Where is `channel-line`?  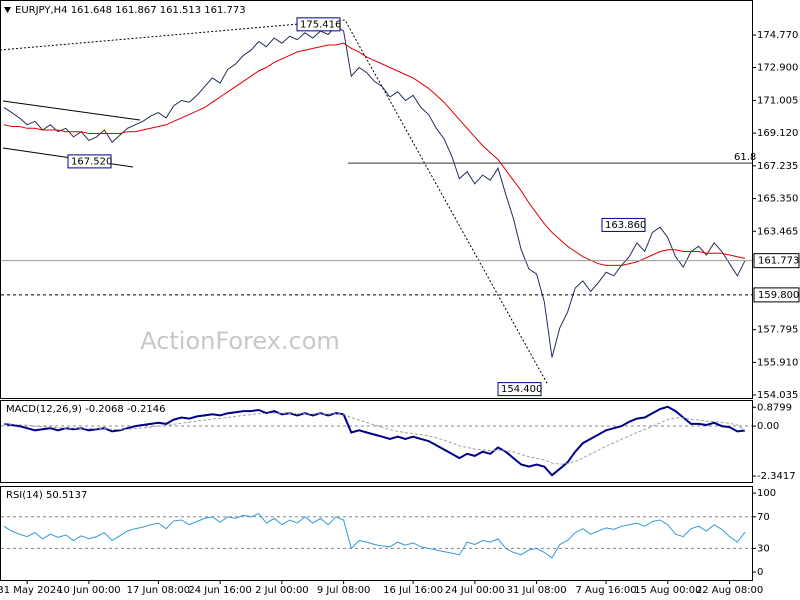
channel-line is located at coordinates (71, 110).